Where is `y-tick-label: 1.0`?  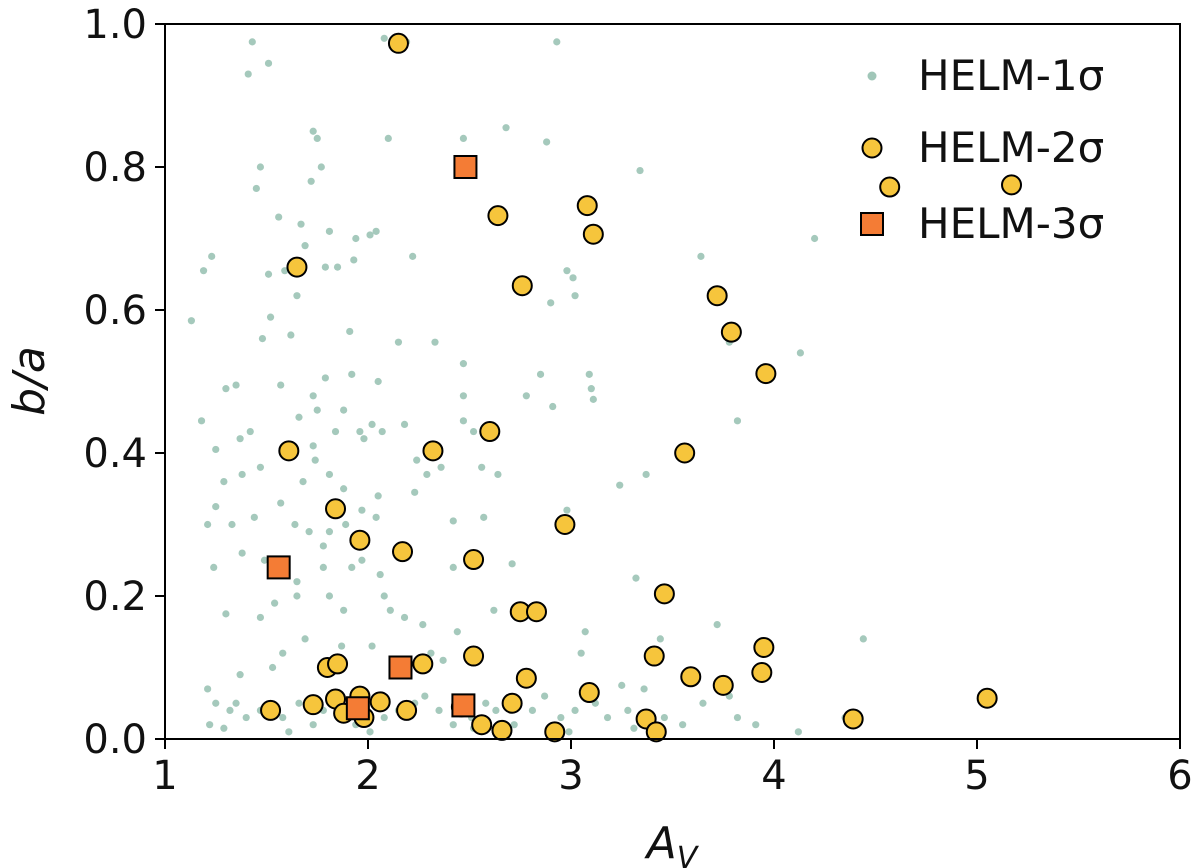 y-tick-label: 1.0 is located at coordinates (115, 25).